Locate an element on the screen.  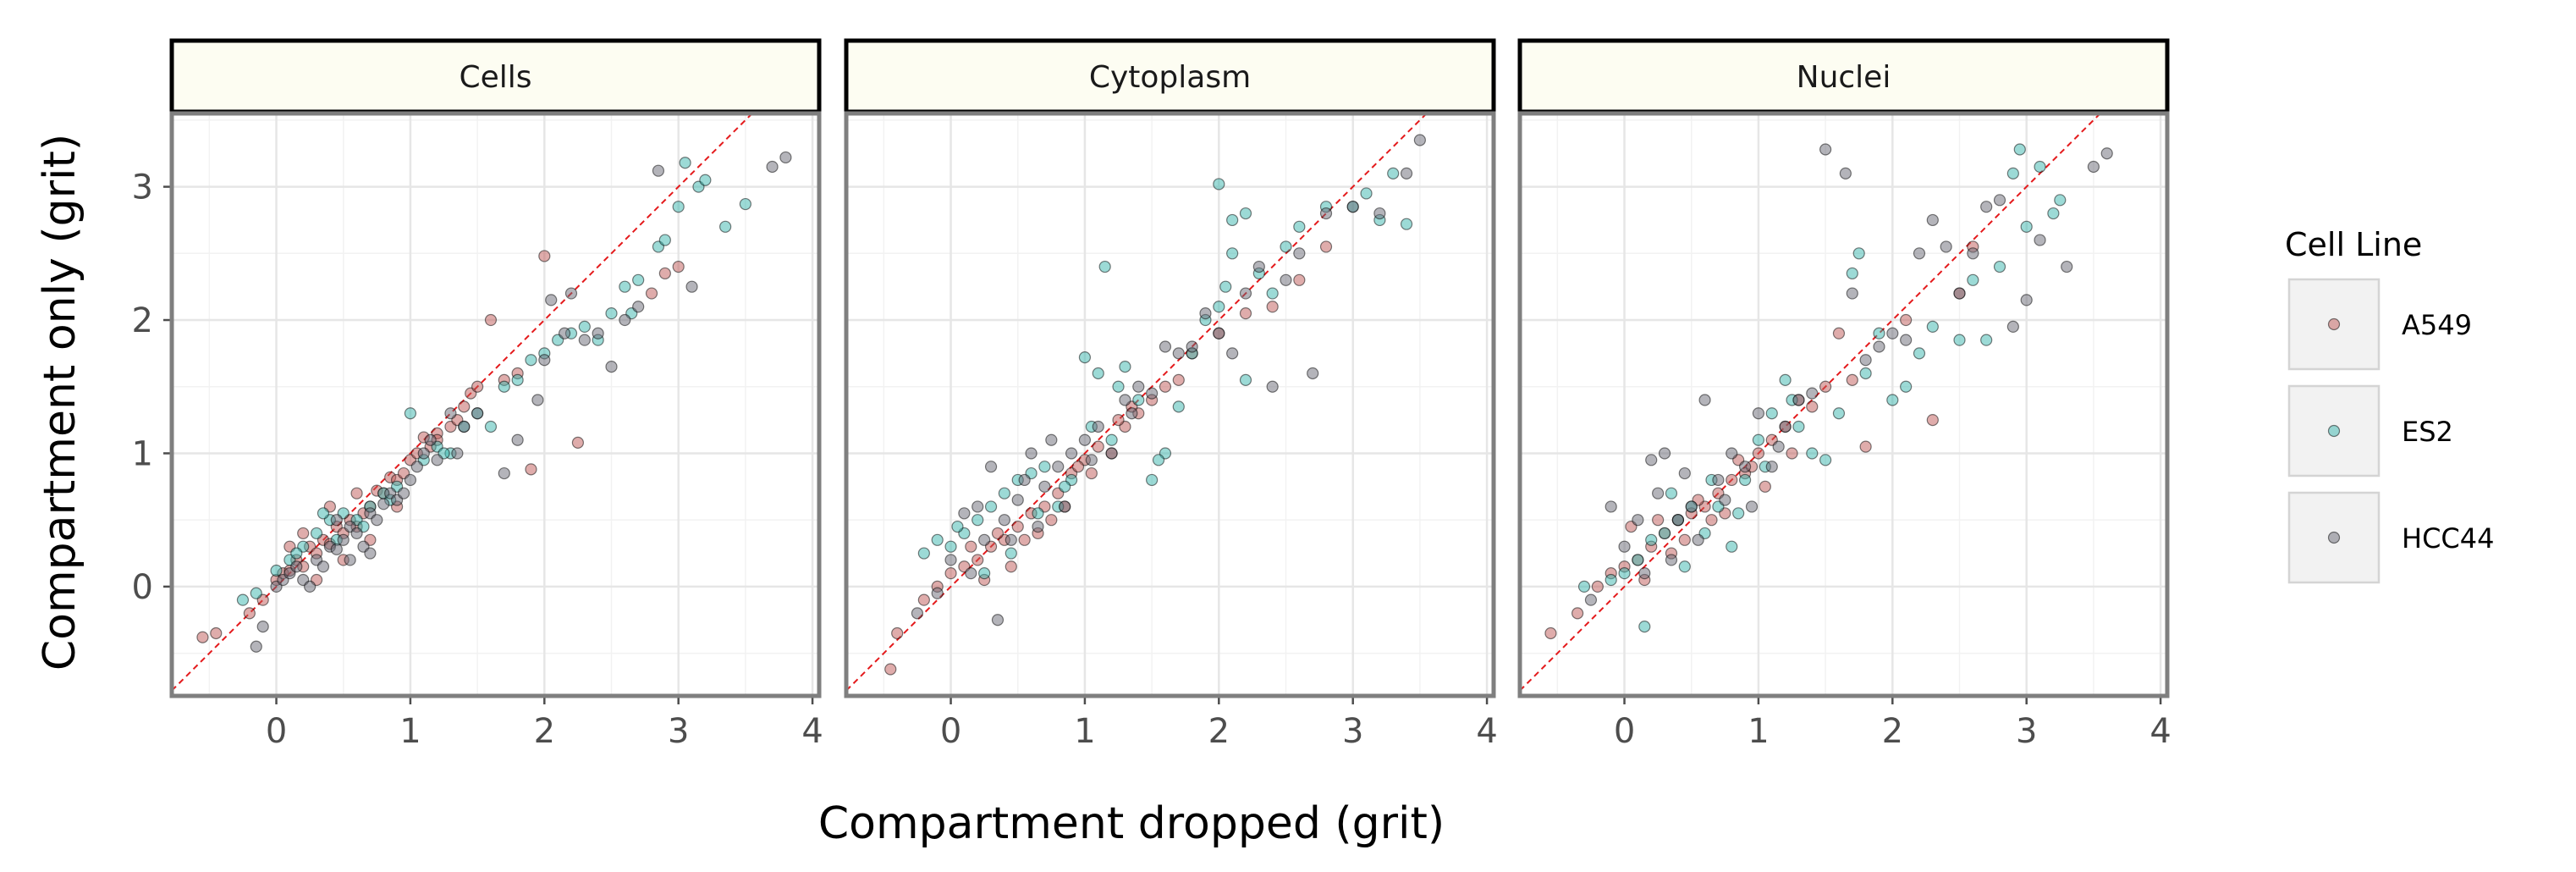
x-tick-label: 2 is located at coordinates (1892, 732).